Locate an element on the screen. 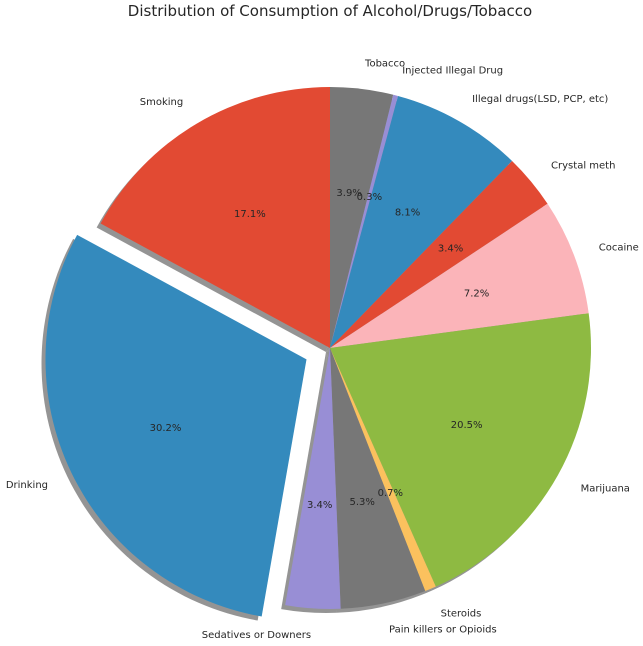  slice-sedatives-or-downers is located at coordinates (313, 478).